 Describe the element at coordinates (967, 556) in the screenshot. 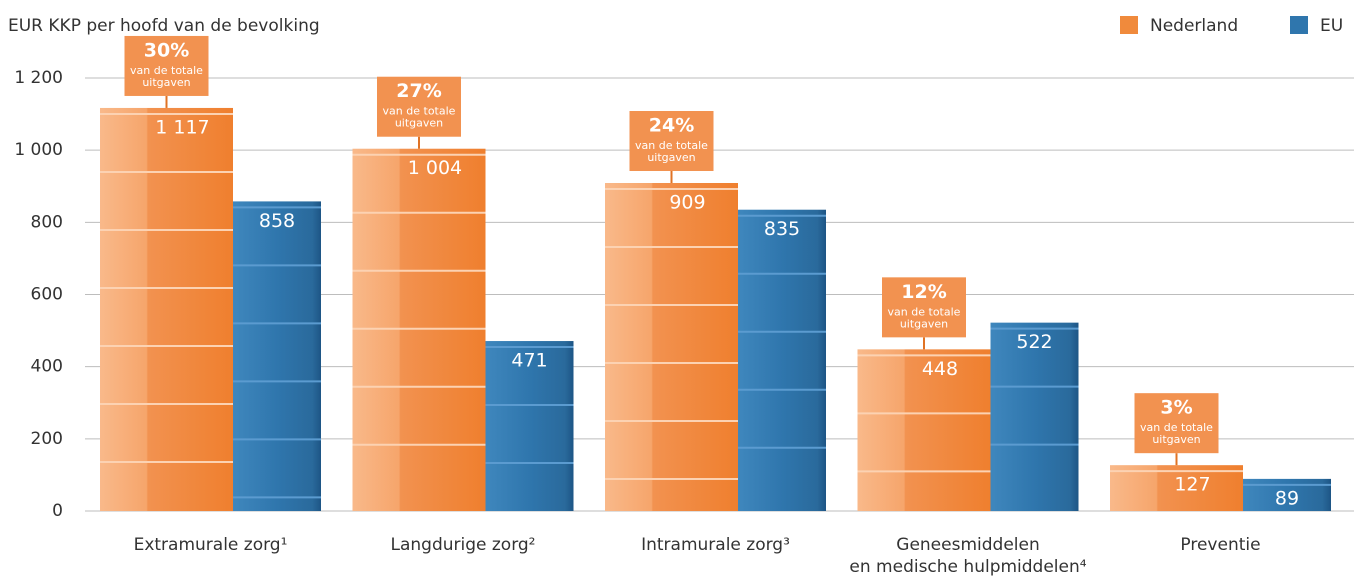

I see `x-tick-label: Geneesmiddelen en medische hulpmiddelen⁴` at that location.